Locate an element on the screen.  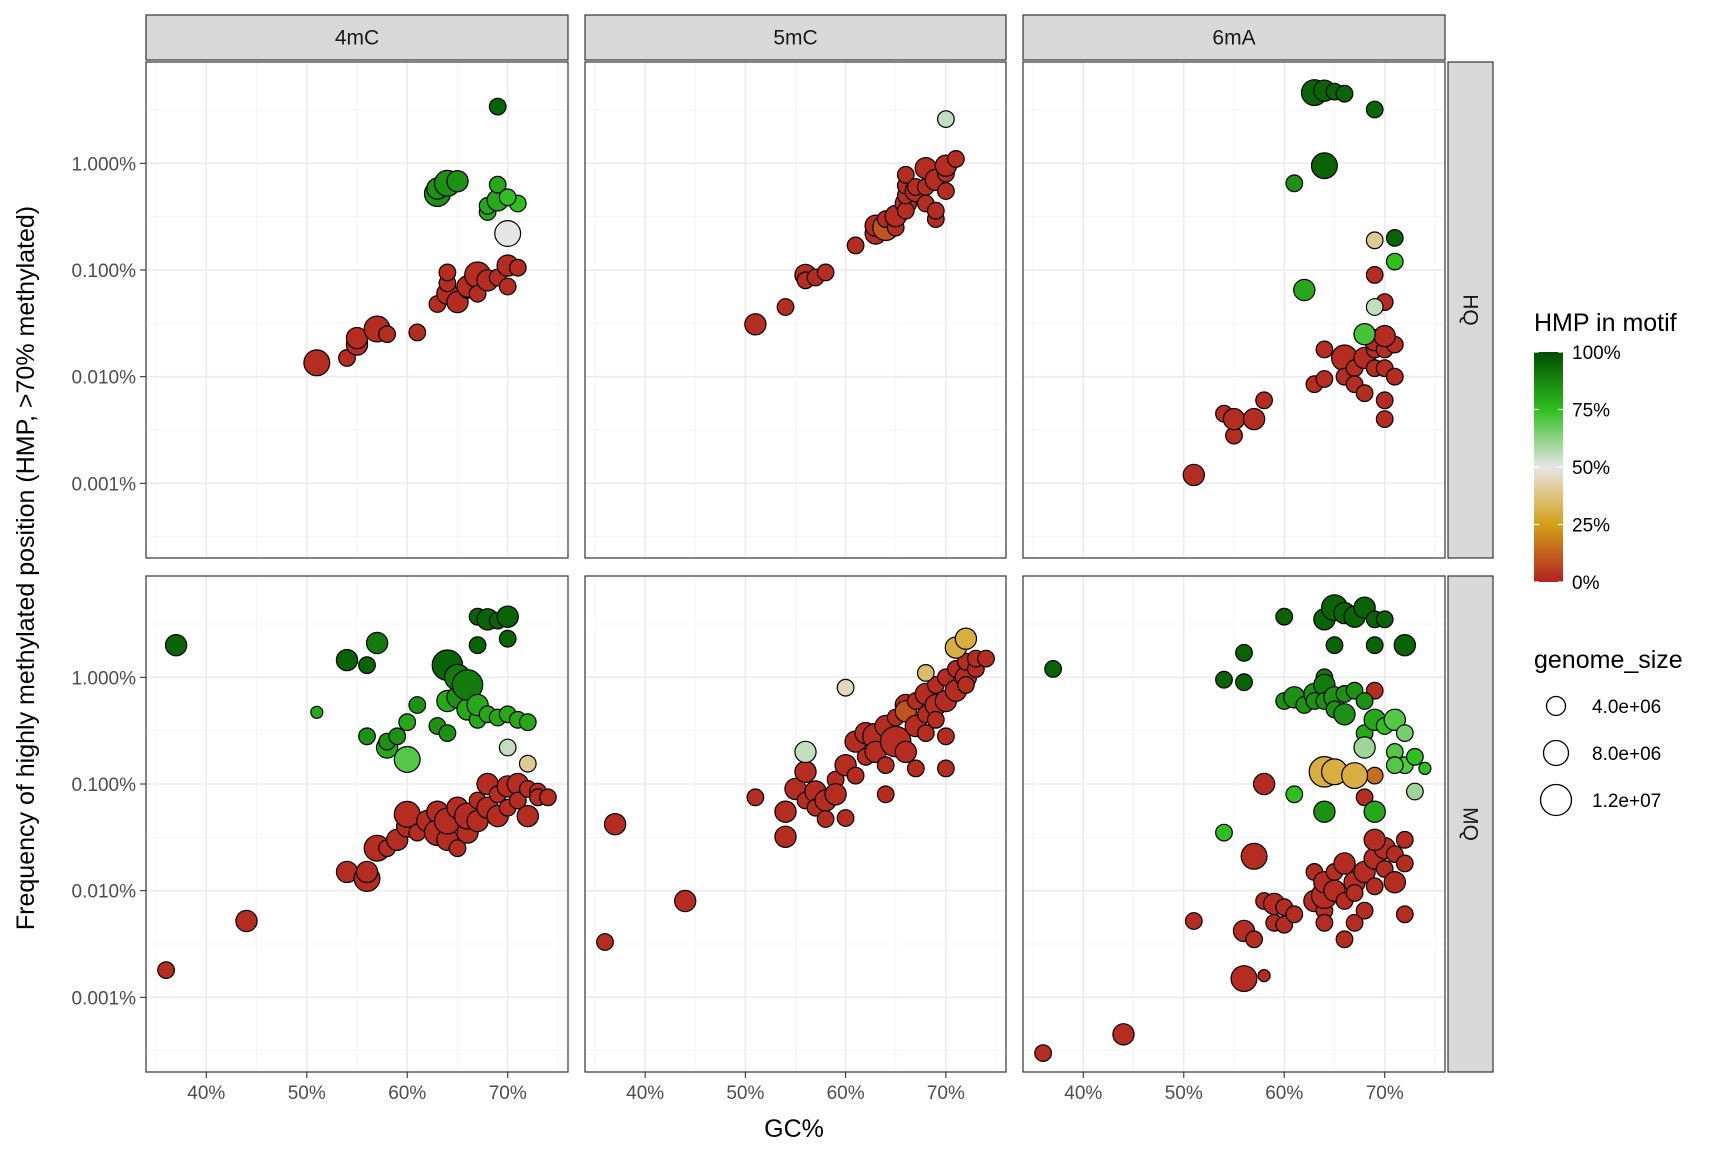
strip-label: HQ is located at coordinates (1470, 310).